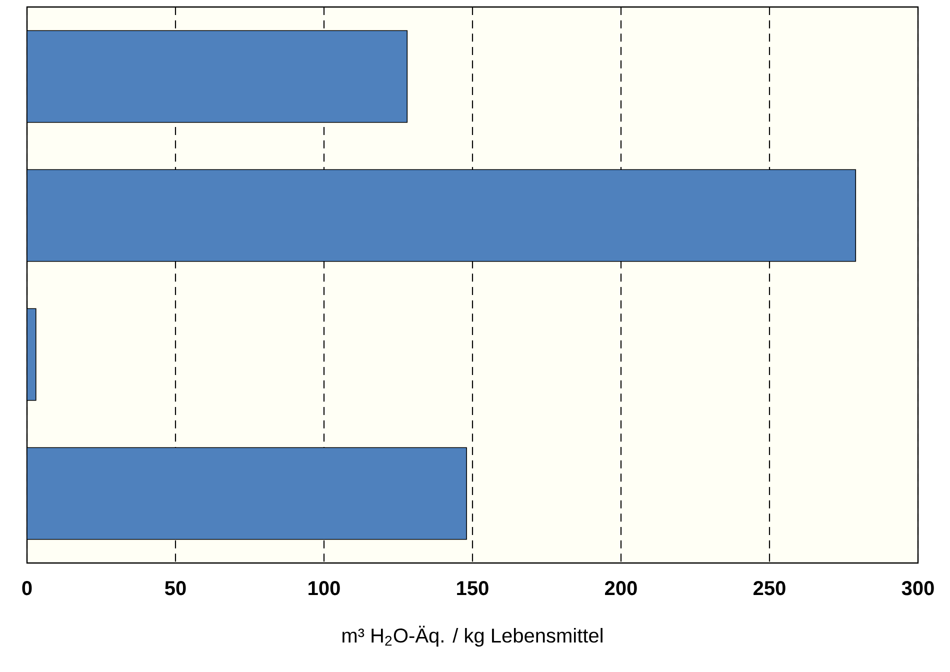 This screenshot has width=950, height=672. What do you see at coordinates (621, 588) in the screenshot?
I see `x-tick-label: 200` at bounding box center [621, 588].